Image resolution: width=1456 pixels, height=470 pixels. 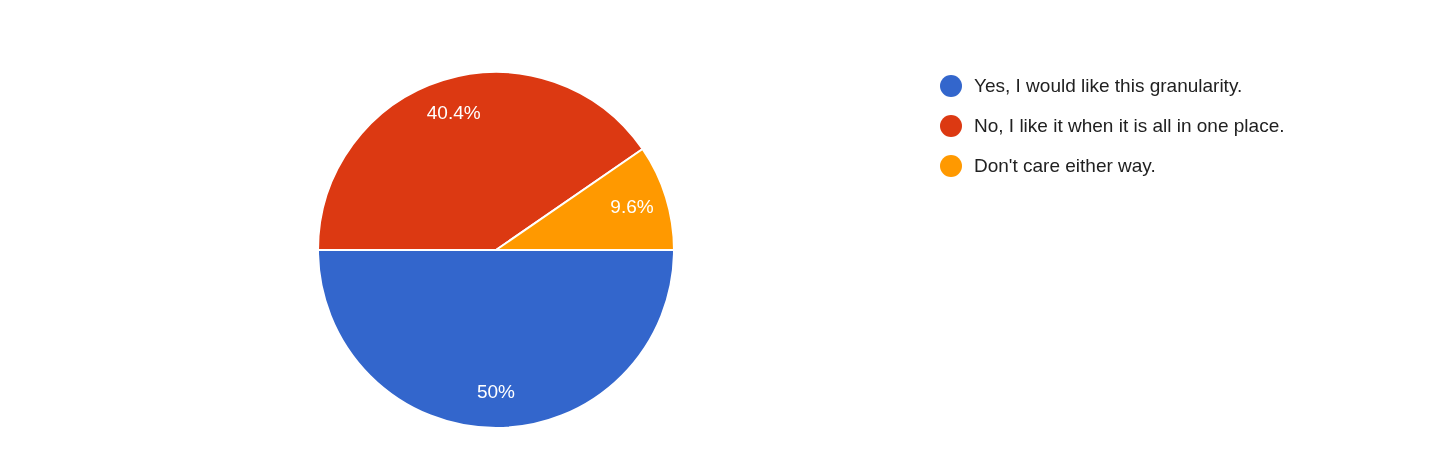 I want to click on legend-label: No, I like it when it is all in one place., so click(x=1129, y=126).